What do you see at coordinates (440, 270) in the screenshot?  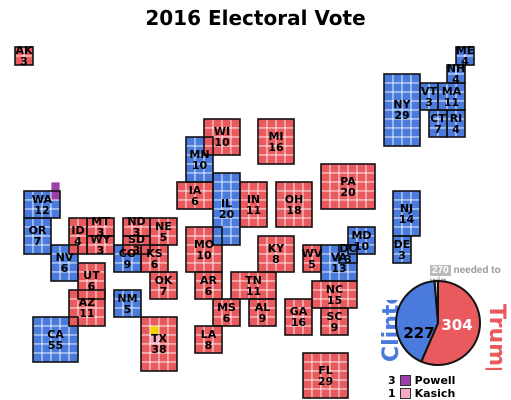 I see `needed-number: 270` at bounding box center [440, 270].